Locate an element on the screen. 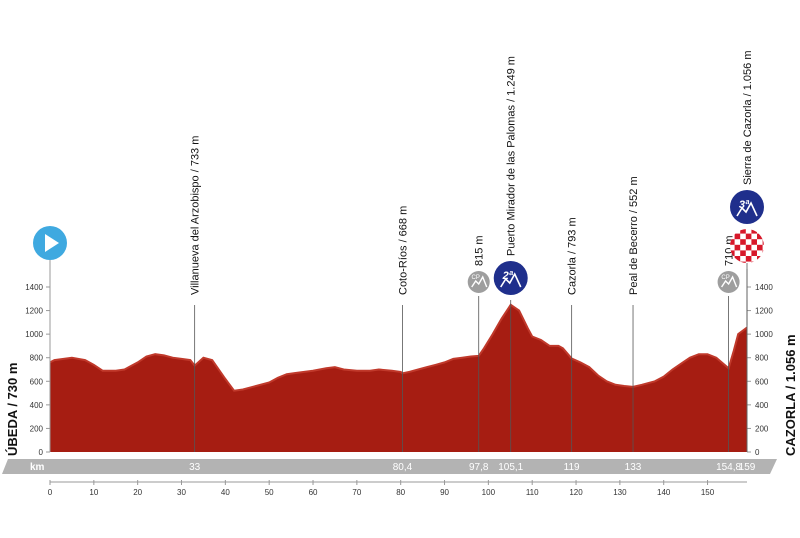 The height and width of the screenshot is (538, 800). km-mark-label: 119 is located at coordinates (572, 467).